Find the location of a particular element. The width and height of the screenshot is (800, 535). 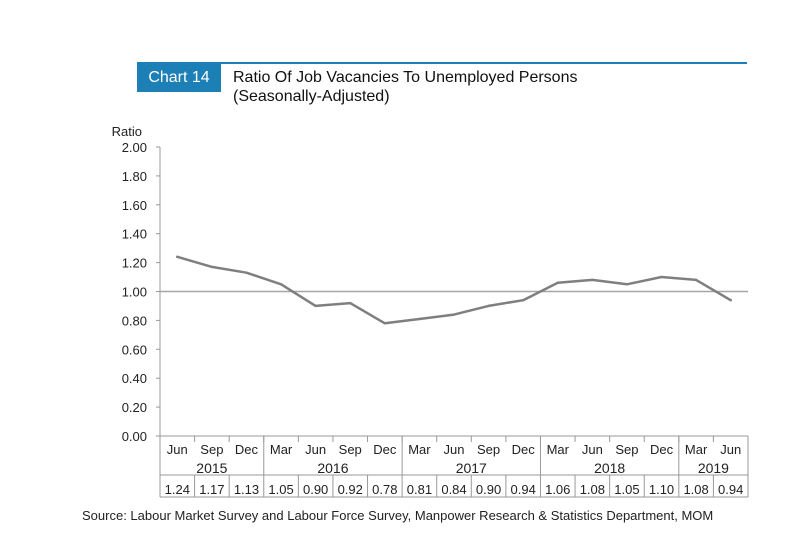

header-rule is located at coordinates (442, 63).